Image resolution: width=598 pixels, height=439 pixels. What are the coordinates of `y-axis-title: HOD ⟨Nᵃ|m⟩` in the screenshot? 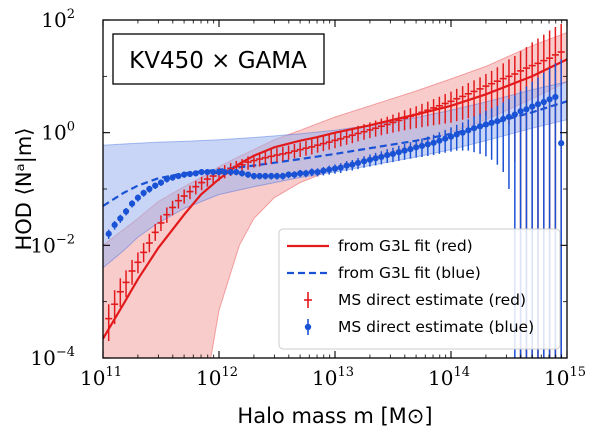 It's located at (24, 188).